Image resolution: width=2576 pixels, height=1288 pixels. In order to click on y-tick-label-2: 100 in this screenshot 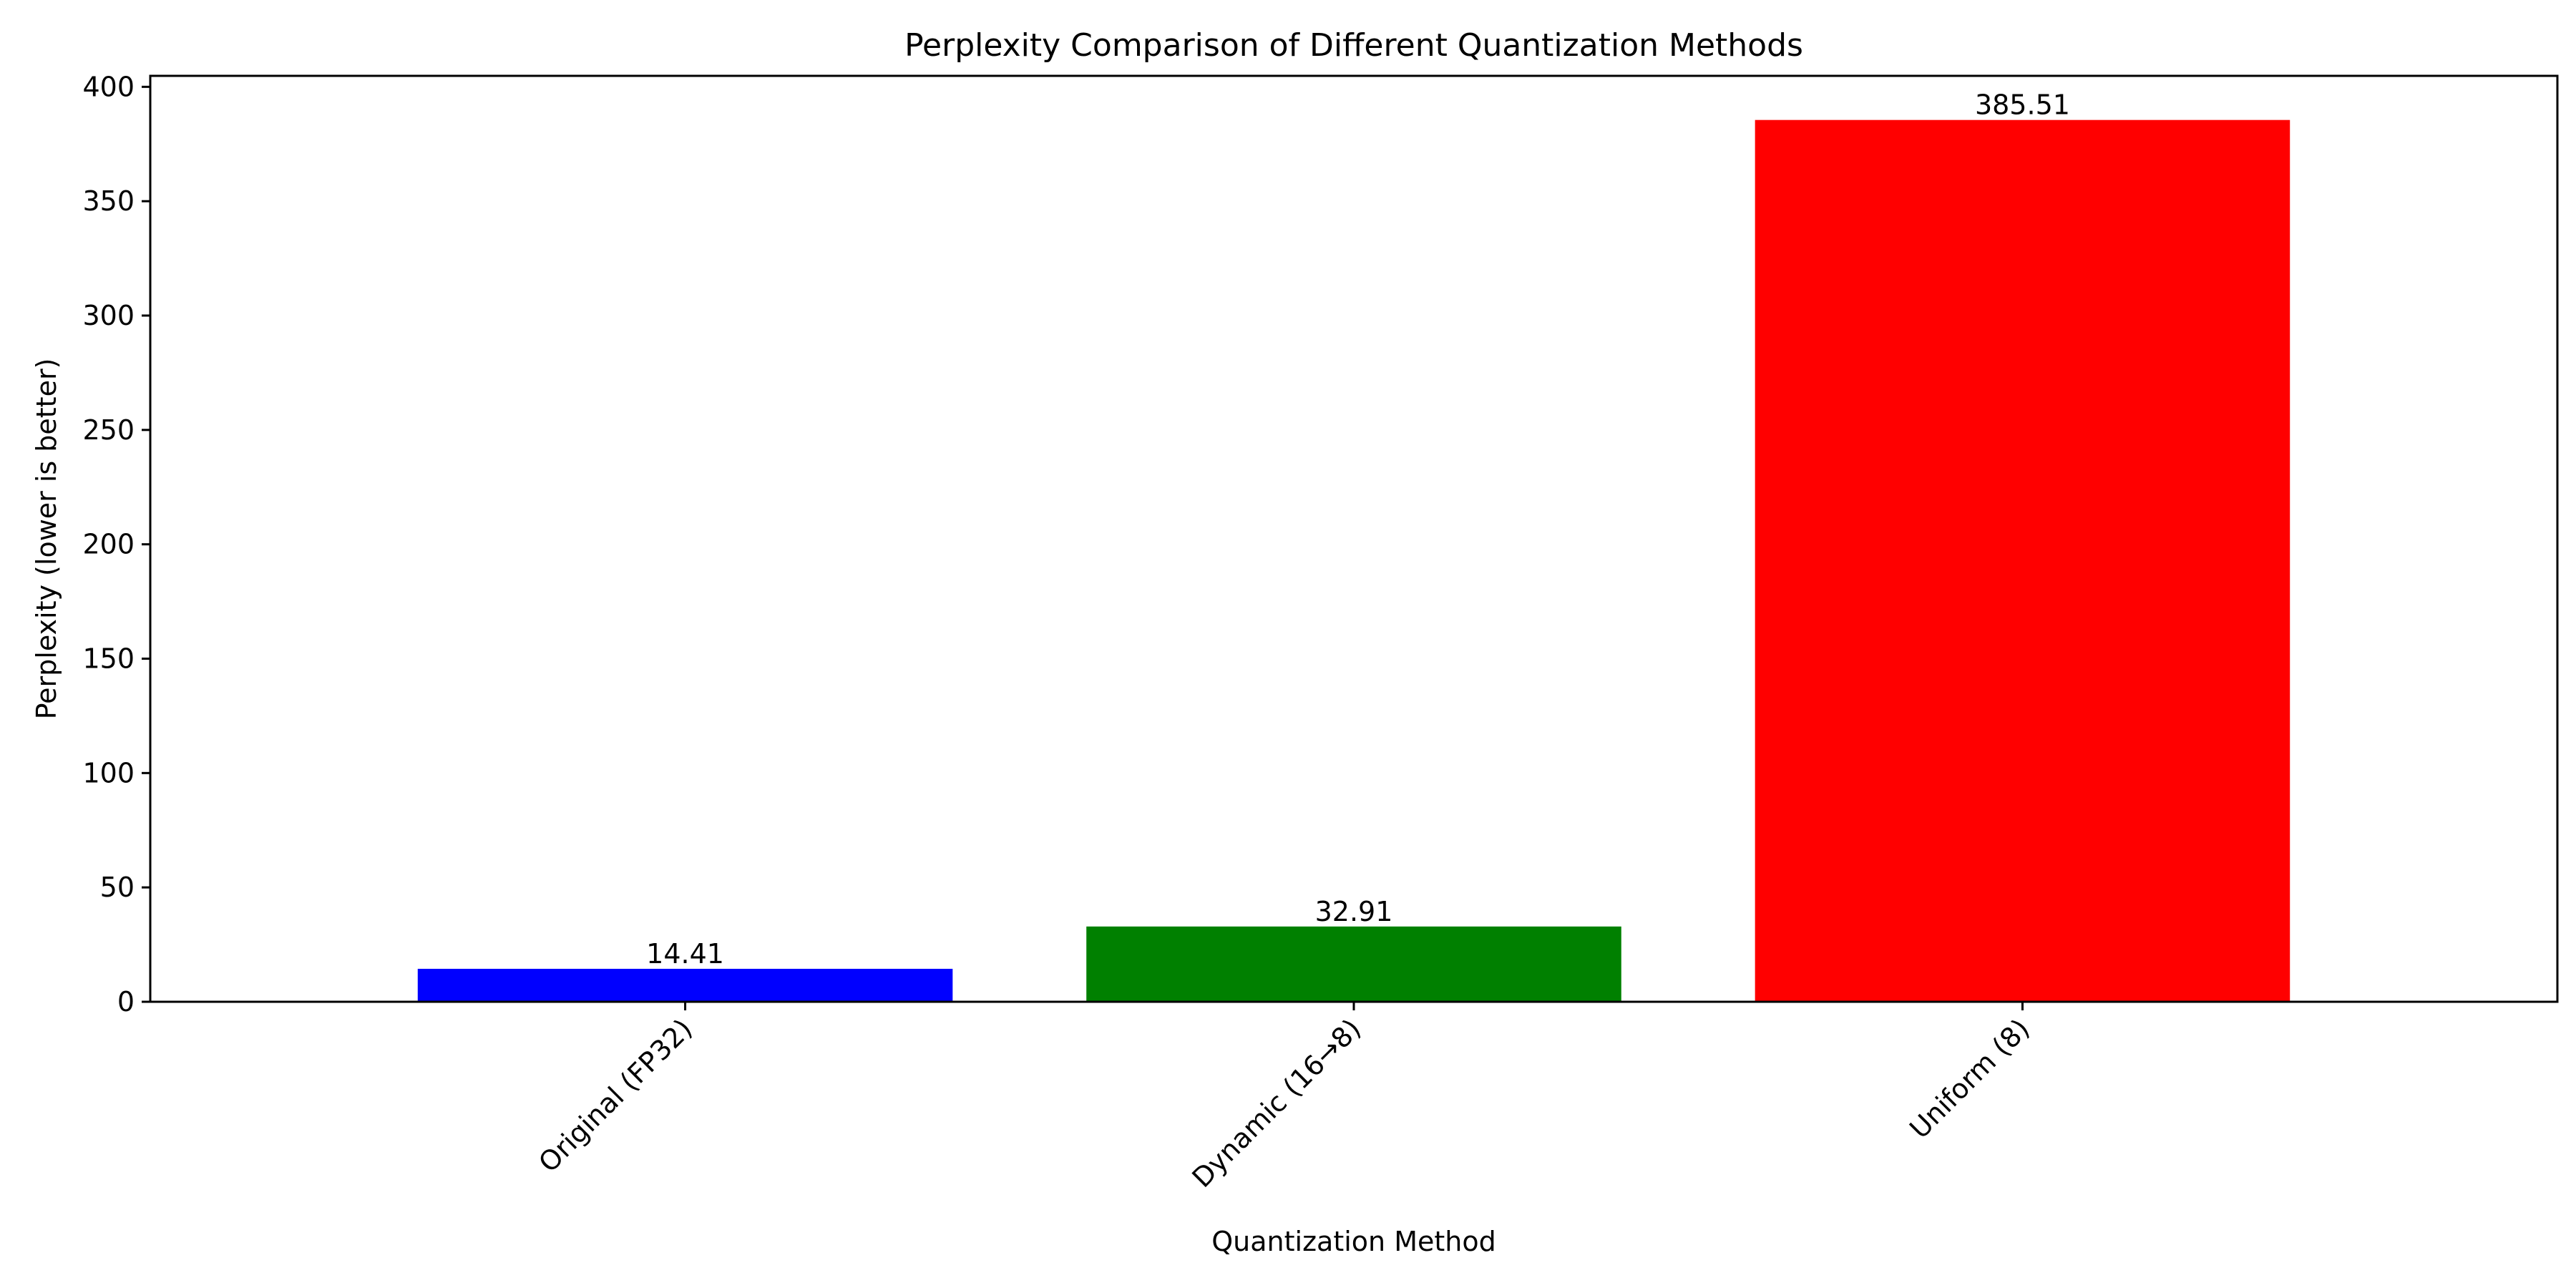, I will do `click(108, 773)`.